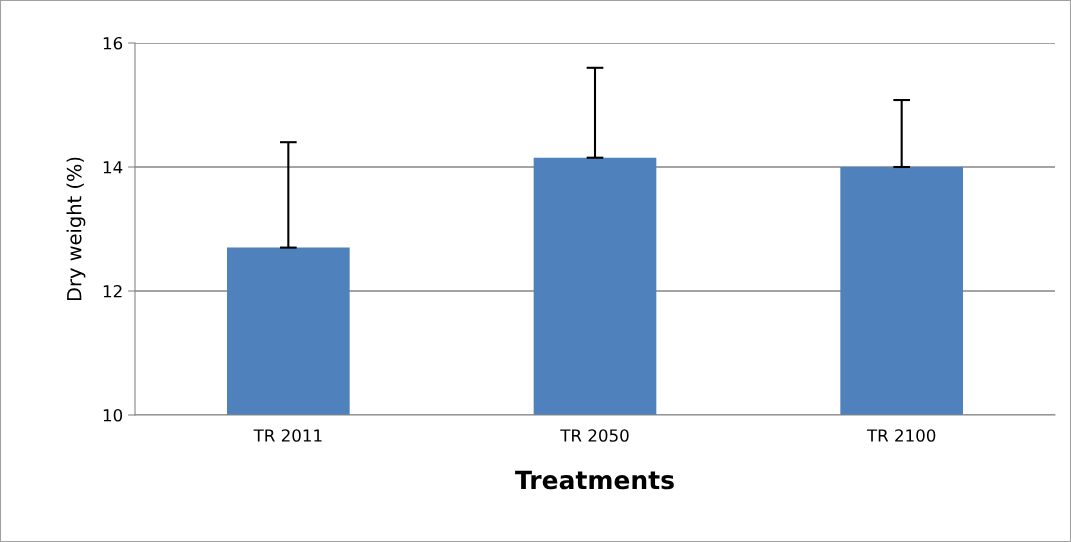 Image resolution: width=1071 pixels, height=542 pixels. What do you see at coordinates (594, 480) in the screenshot?
I see `x-axis-title: Treatments` at bounding box center [594, 480].